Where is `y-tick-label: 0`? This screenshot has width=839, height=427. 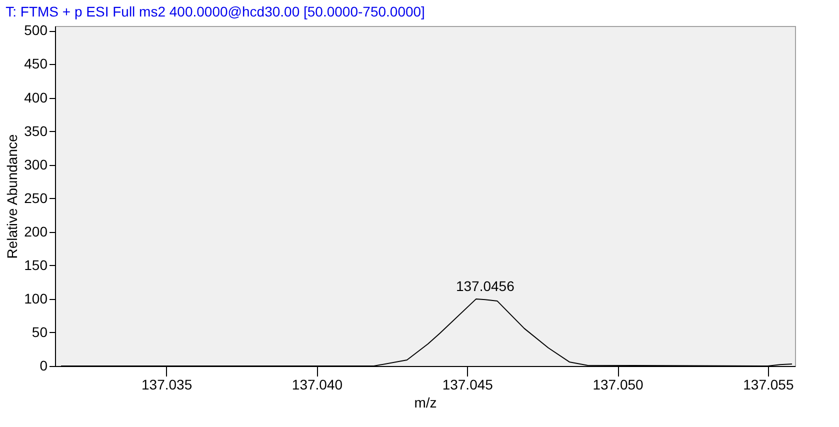 y-tick-label: 0 is located at coordinates (44, 366).